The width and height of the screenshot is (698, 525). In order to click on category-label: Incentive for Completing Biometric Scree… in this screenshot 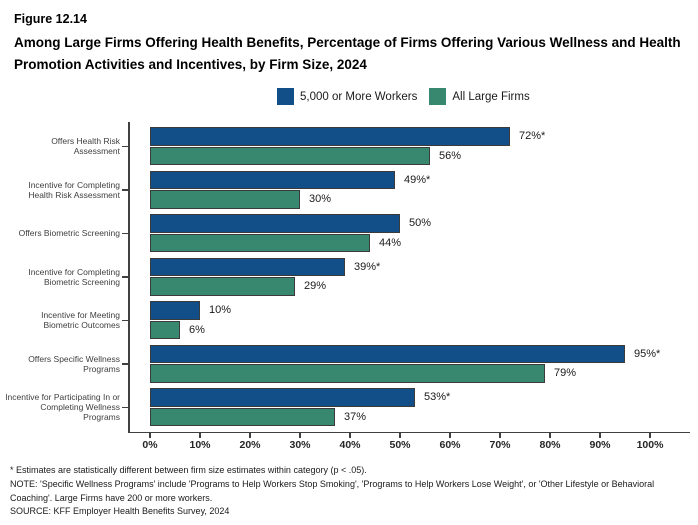, I will do `click(74, 276)`.